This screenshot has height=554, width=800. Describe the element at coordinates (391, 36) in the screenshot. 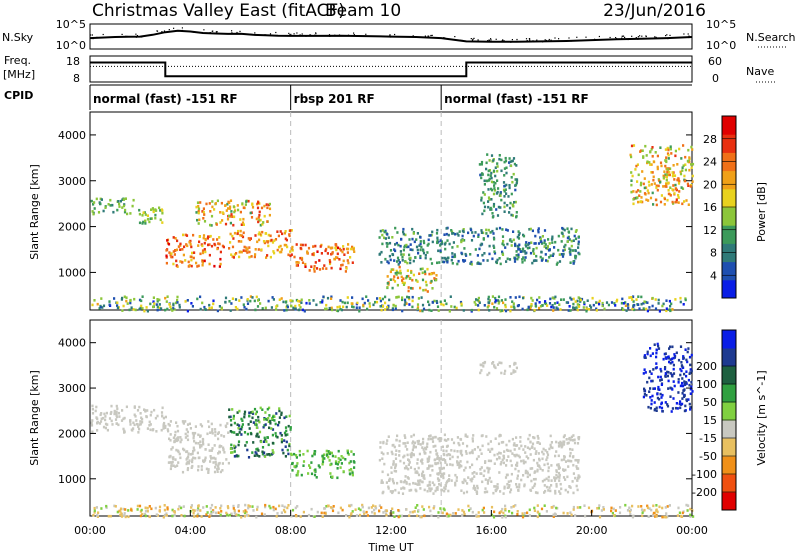

I see `noise-sky-line` at that location.